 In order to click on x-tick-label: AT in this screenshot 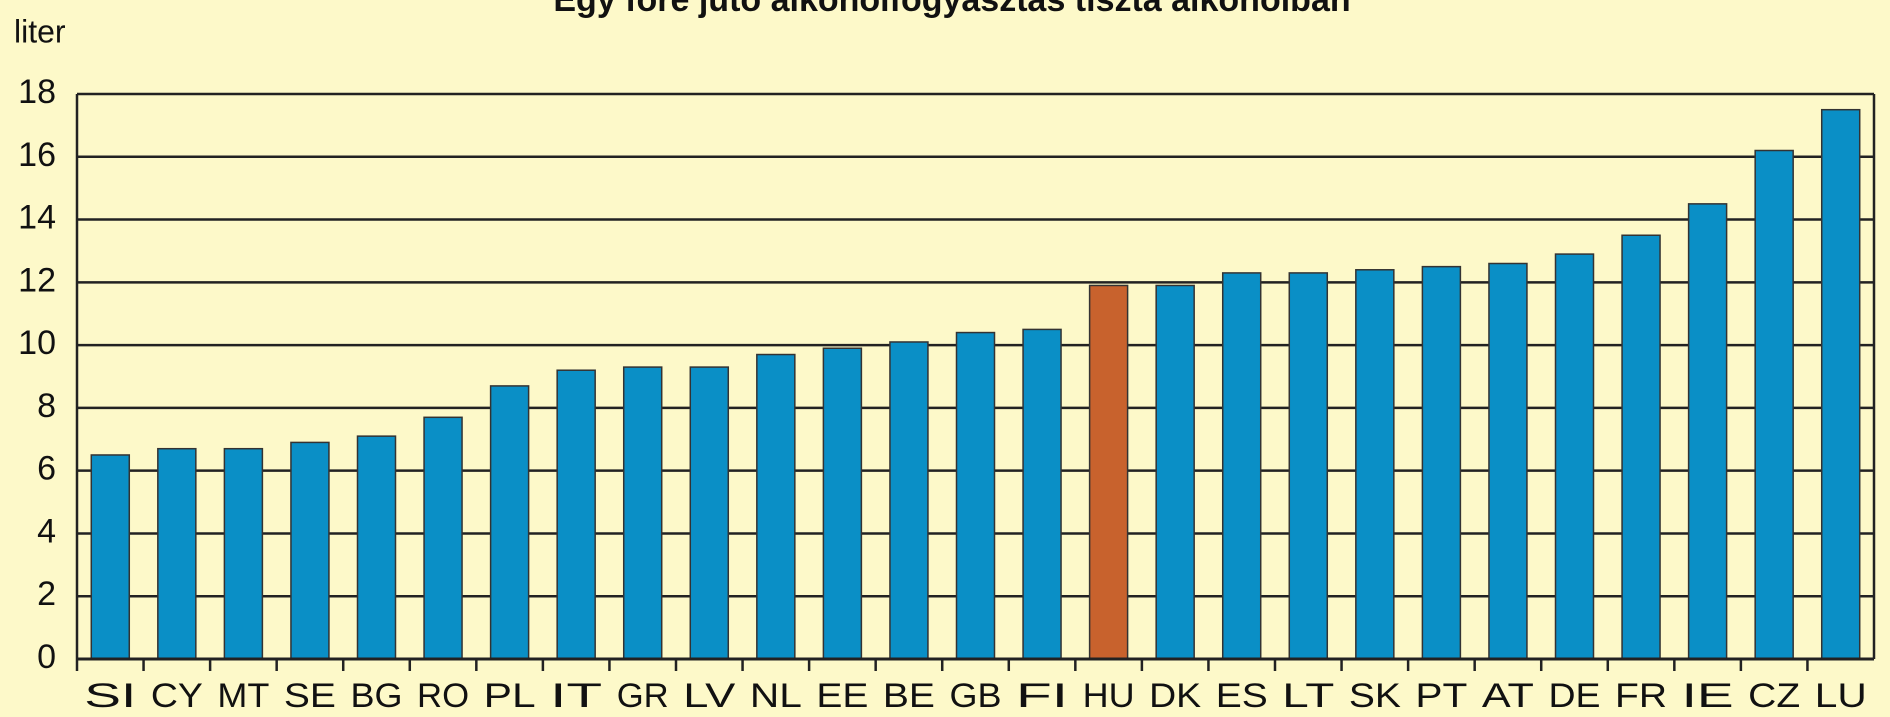, I will do `click(1508, 696)`.